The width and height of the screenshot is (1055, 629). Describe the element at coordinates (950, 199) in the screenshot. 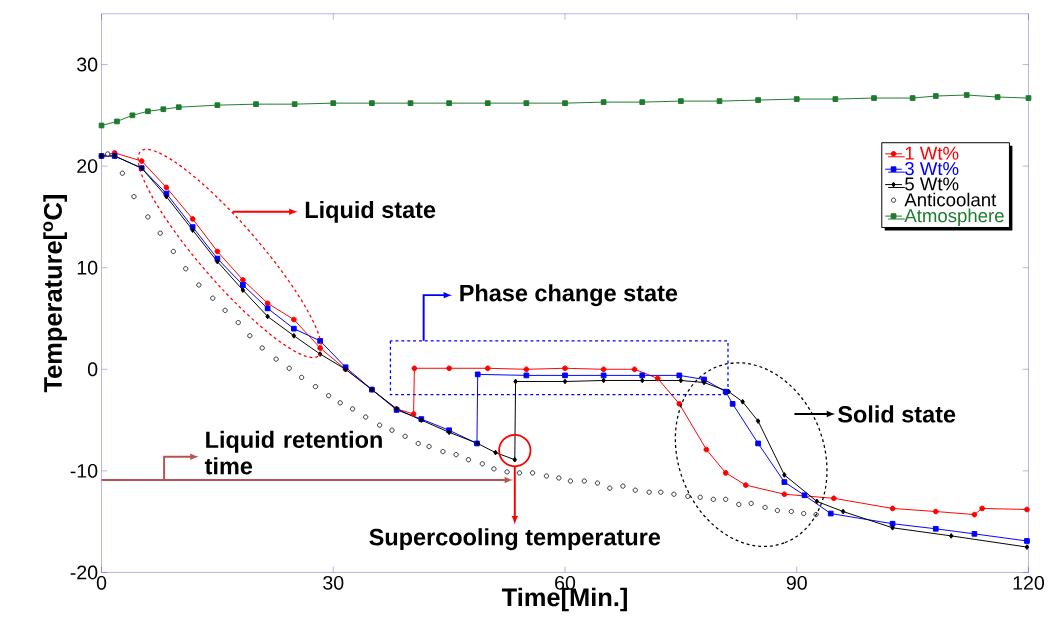

I see `legend-label: Anticoolant` at that location.